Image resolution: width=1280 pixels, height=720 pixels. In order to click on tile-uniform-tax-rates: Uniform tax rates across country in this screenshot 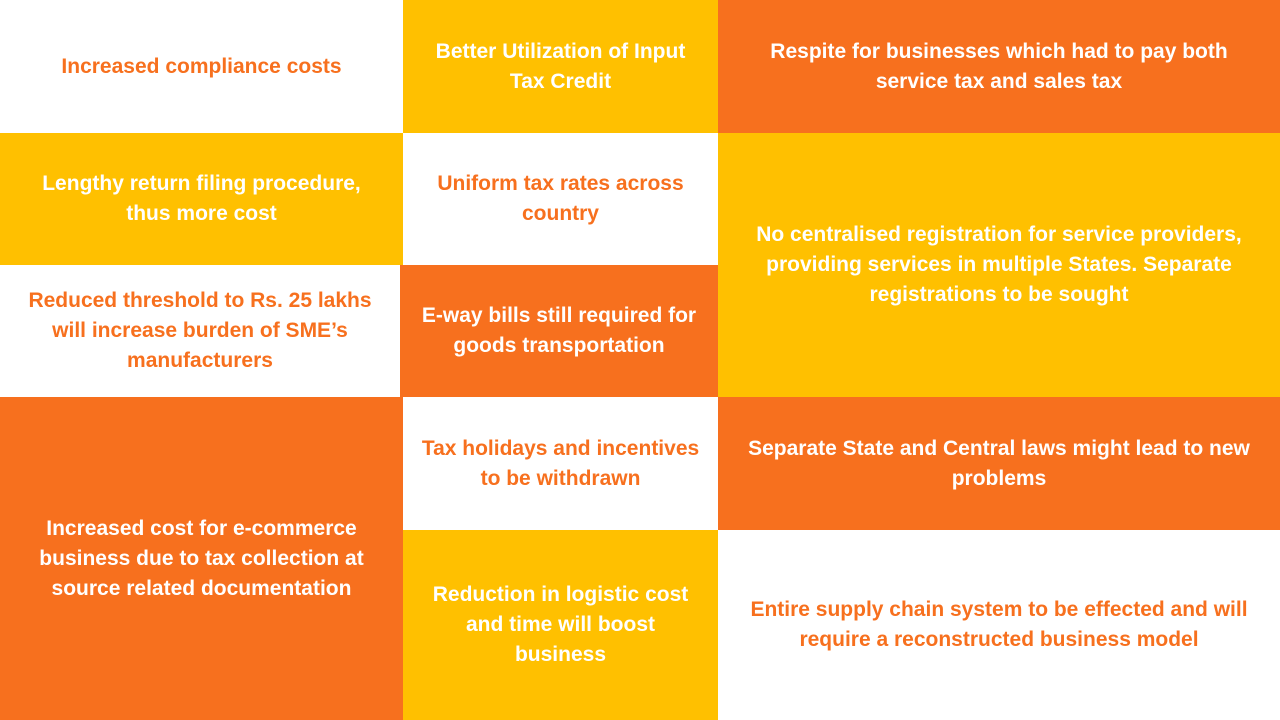, I will do `click(560, 199)`.